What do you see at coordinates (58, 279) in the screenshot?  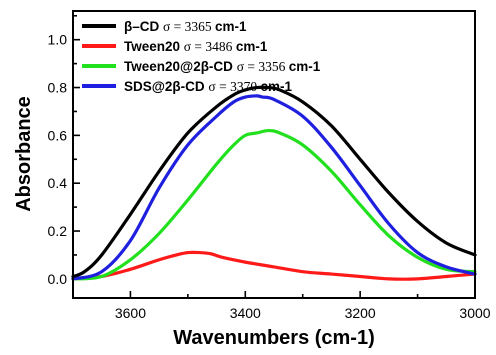 I see `y-tick-label: 0.0` at bounding box center [58, 279].